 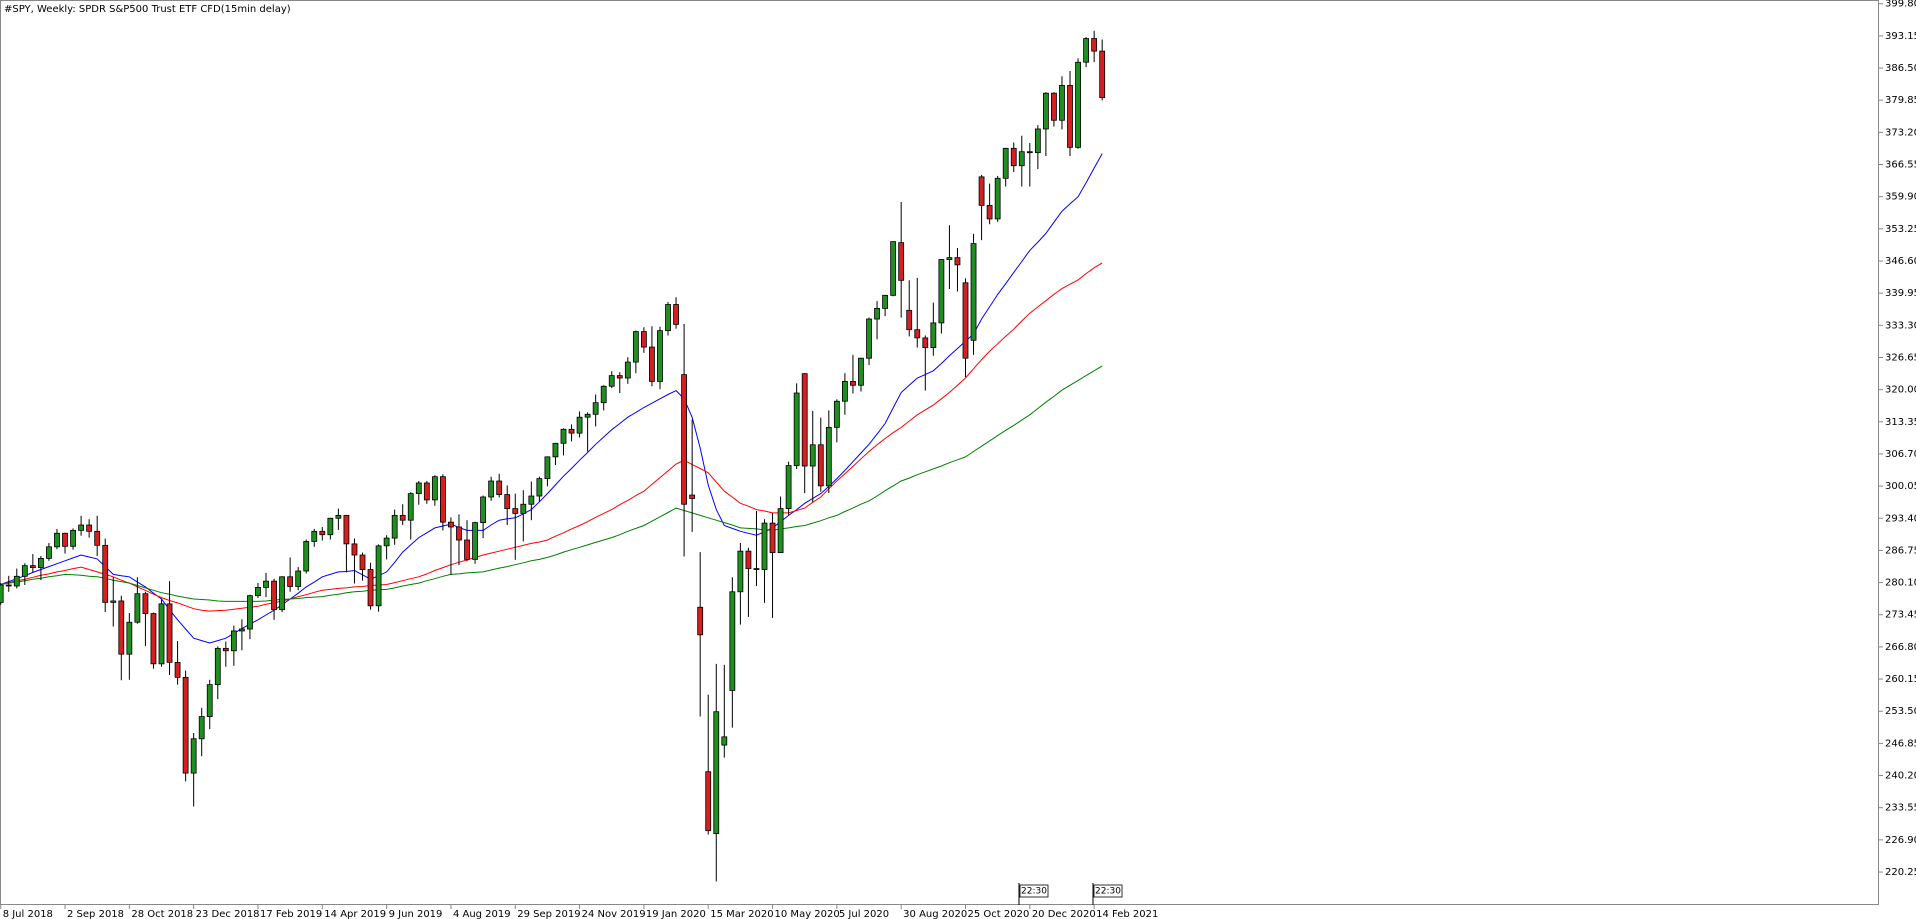 What do you see at coordinates (1900, 261) in the screenshot?
I see `y-tick-label: 346.60` at bounding box center [1900, 261].